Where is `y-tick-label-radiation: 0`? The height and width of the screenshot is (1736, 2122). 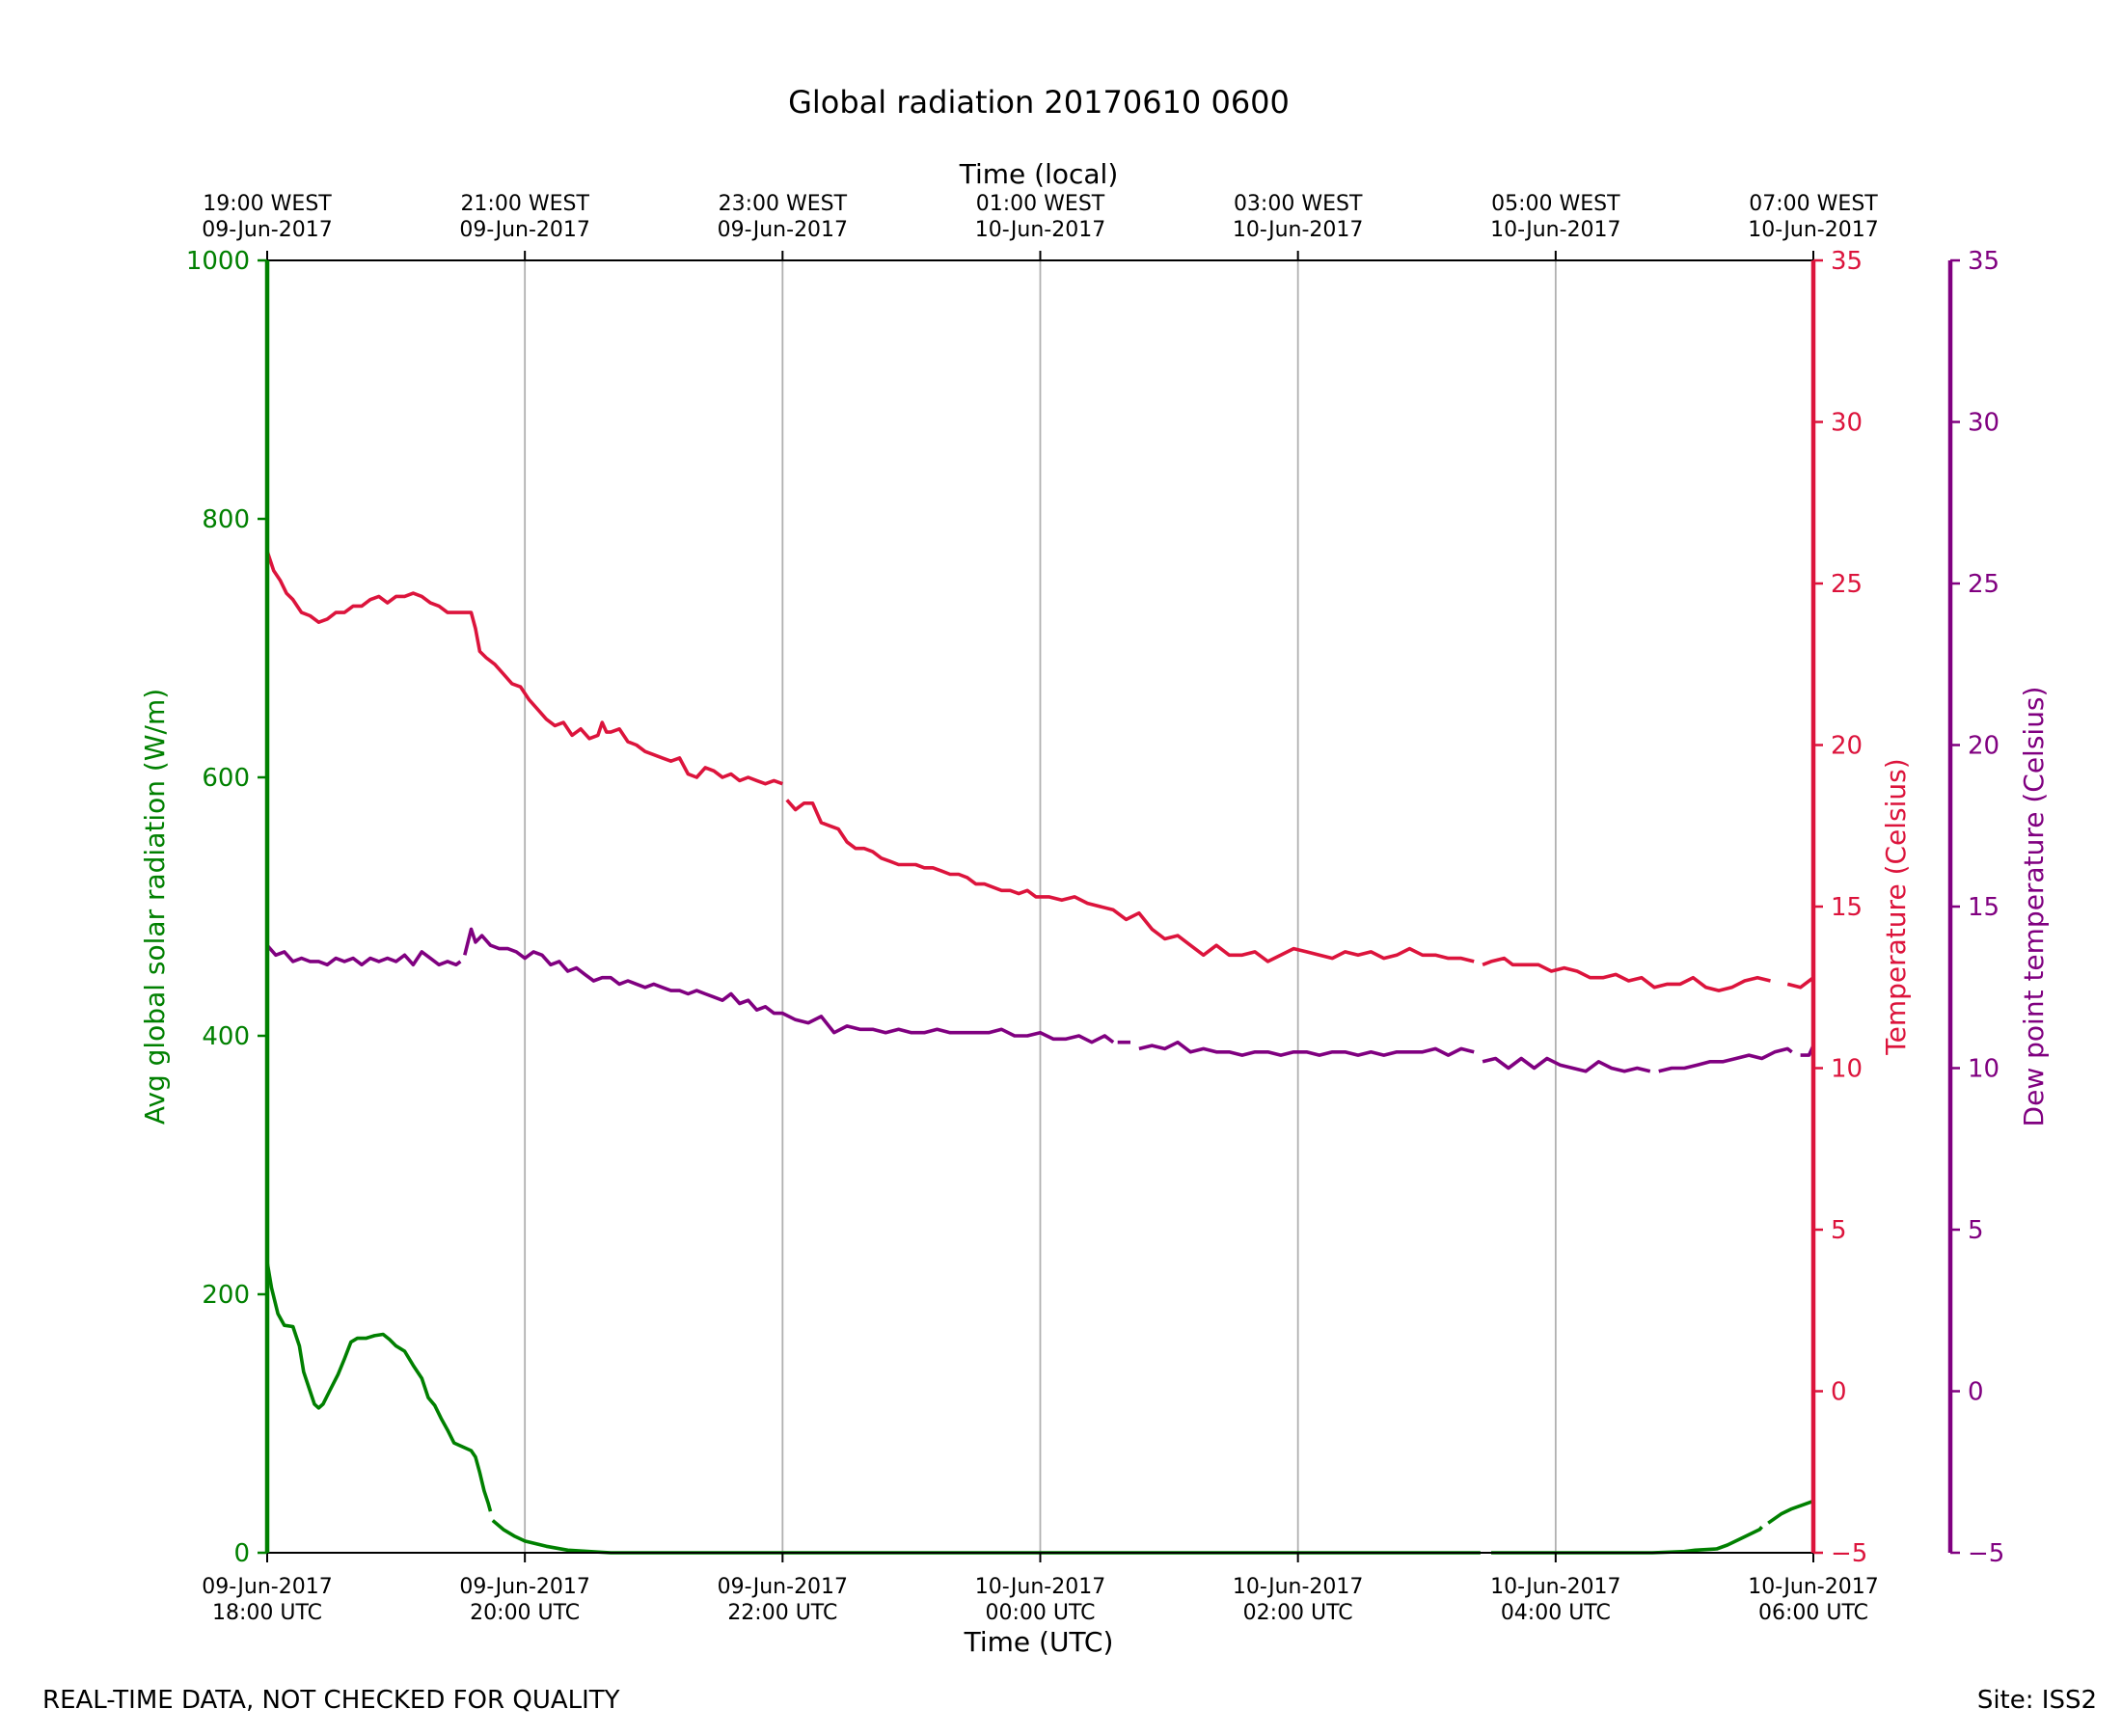 y-tick-label-radiation: 0 is located at coordinates (242, 1553).